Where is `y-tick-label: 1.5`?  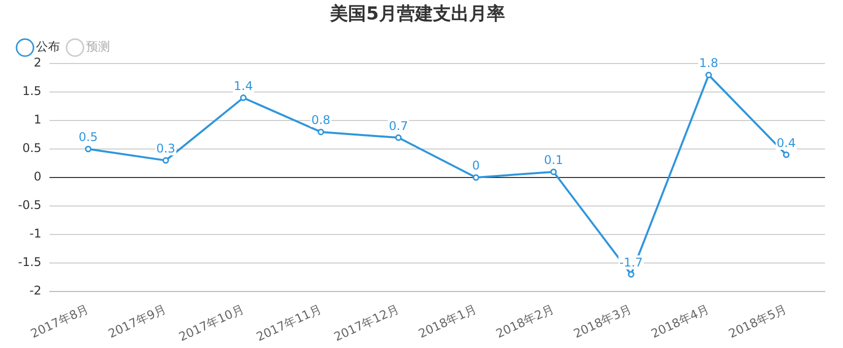
y-tick-label: 1.5 is located at coordinates (32, 91).